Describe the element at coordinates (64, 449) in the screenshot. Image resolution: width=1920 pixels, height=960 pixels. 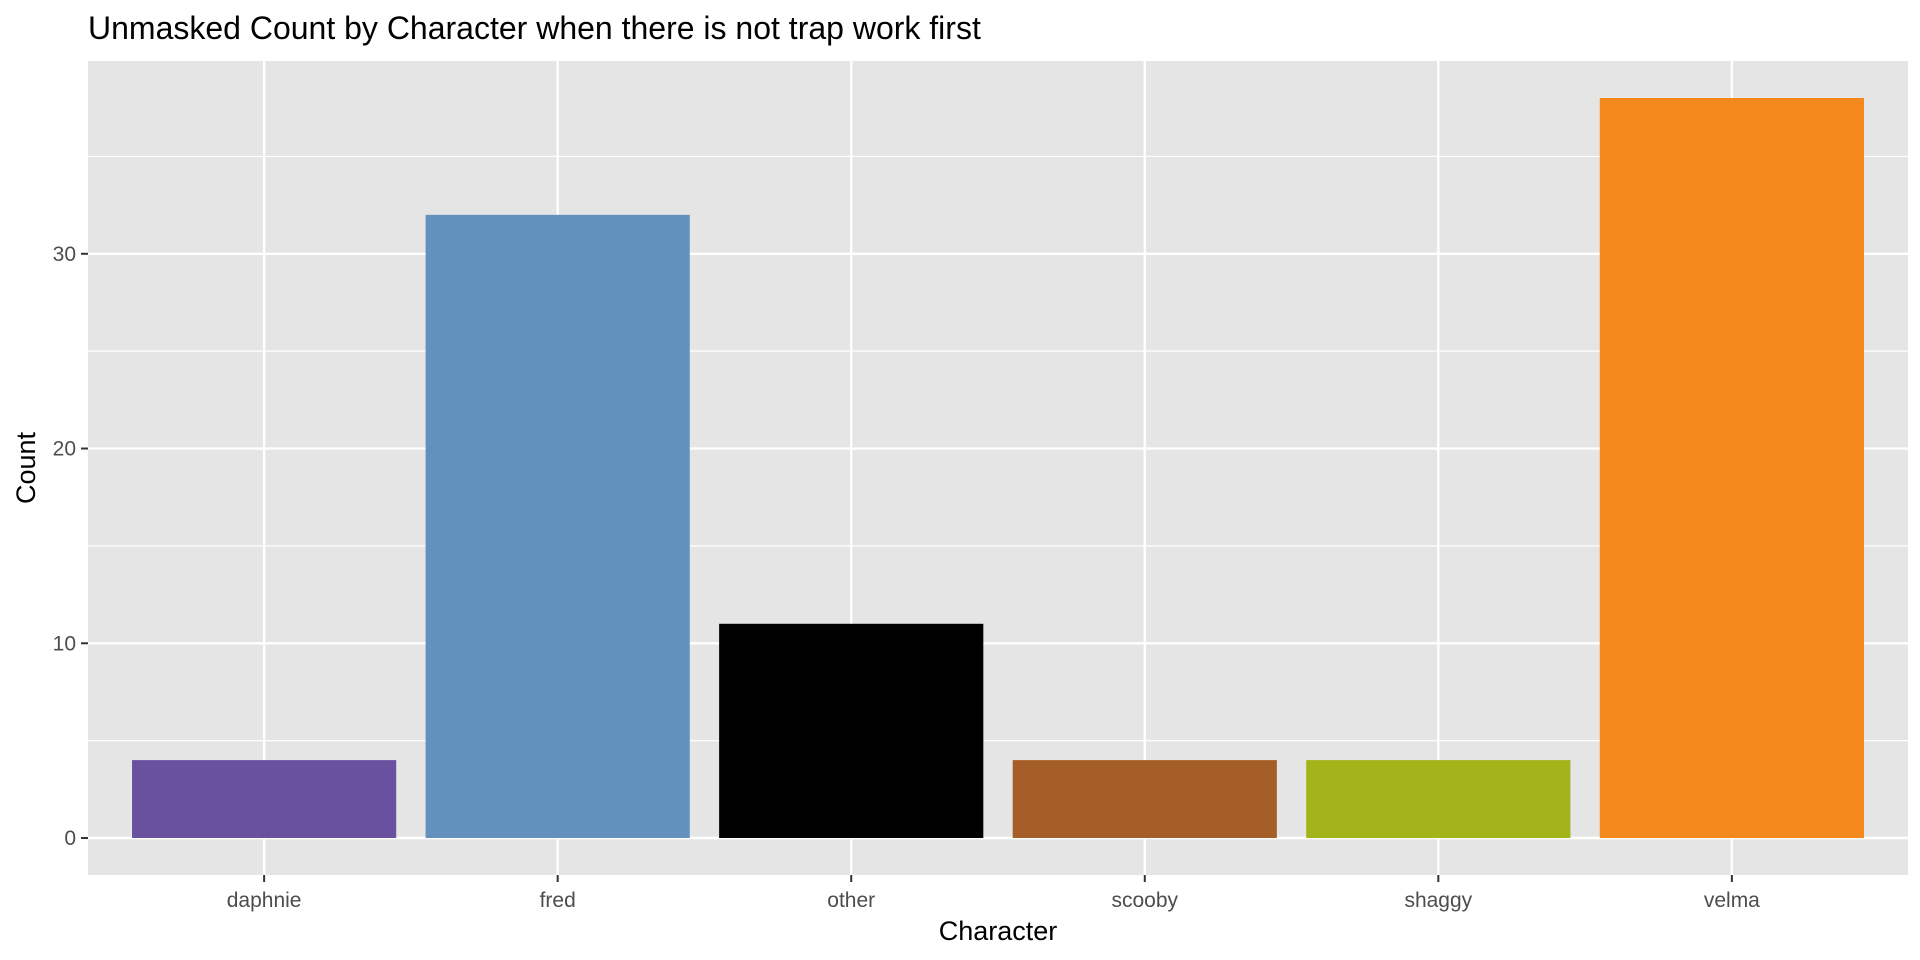
I see `y-tick-label: 20` at that location.